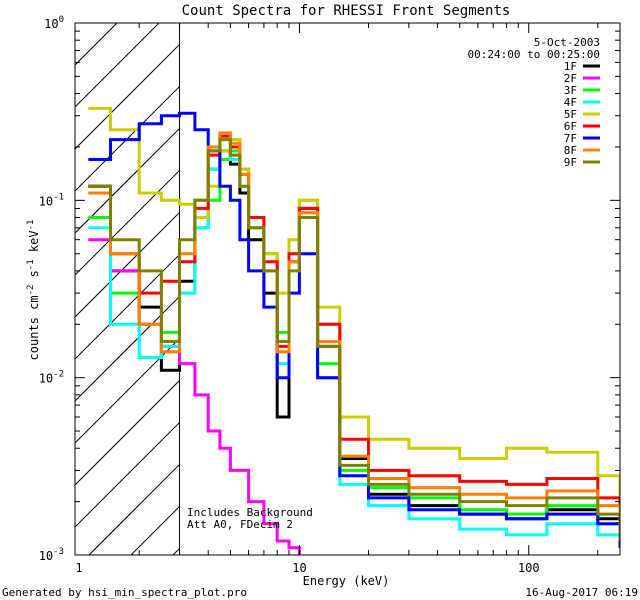 The width and height of the screenshot is (640, 600). I want to click on y-tick-label: 10⁻¹, so click(51, 200).